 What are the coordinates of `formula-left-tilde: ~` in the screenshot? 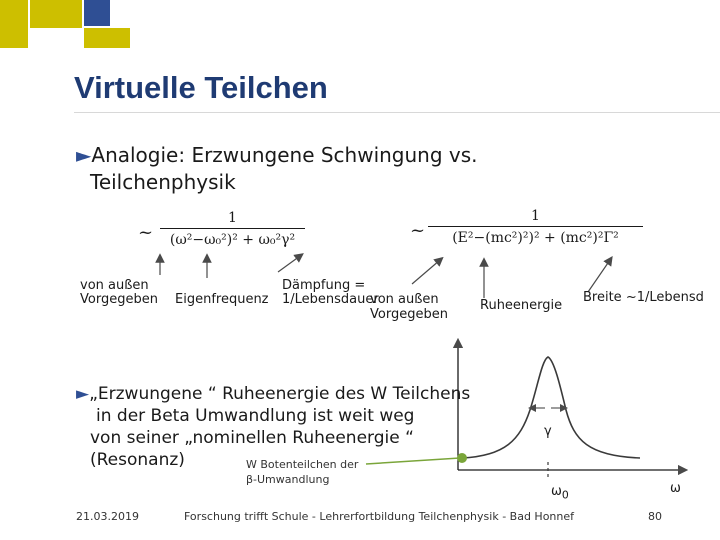 It's located at (146, 232).